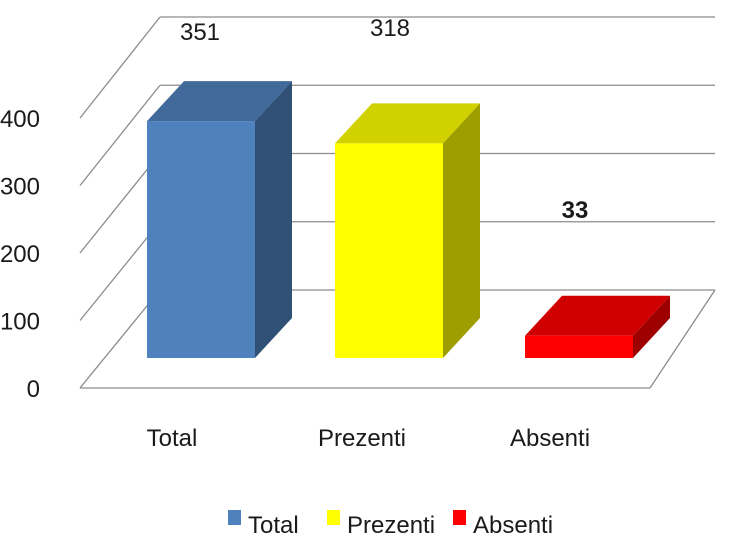 The width and height of the screenshot is (731, 538). I want to click on data-label-total: 351, so click(200, 32).